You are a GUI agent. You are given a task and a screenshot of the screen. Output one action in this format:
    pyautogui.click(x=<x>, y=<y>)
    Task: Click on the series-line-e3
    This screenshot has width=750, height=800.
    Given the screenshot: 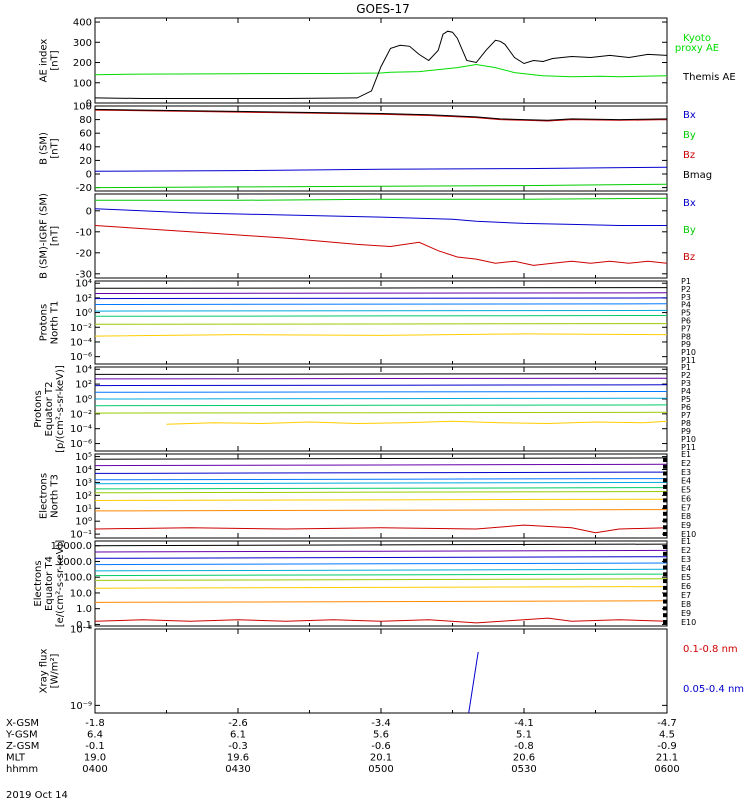 What is the action you would take?
    pyautogui.click(x=381, y=557)
    